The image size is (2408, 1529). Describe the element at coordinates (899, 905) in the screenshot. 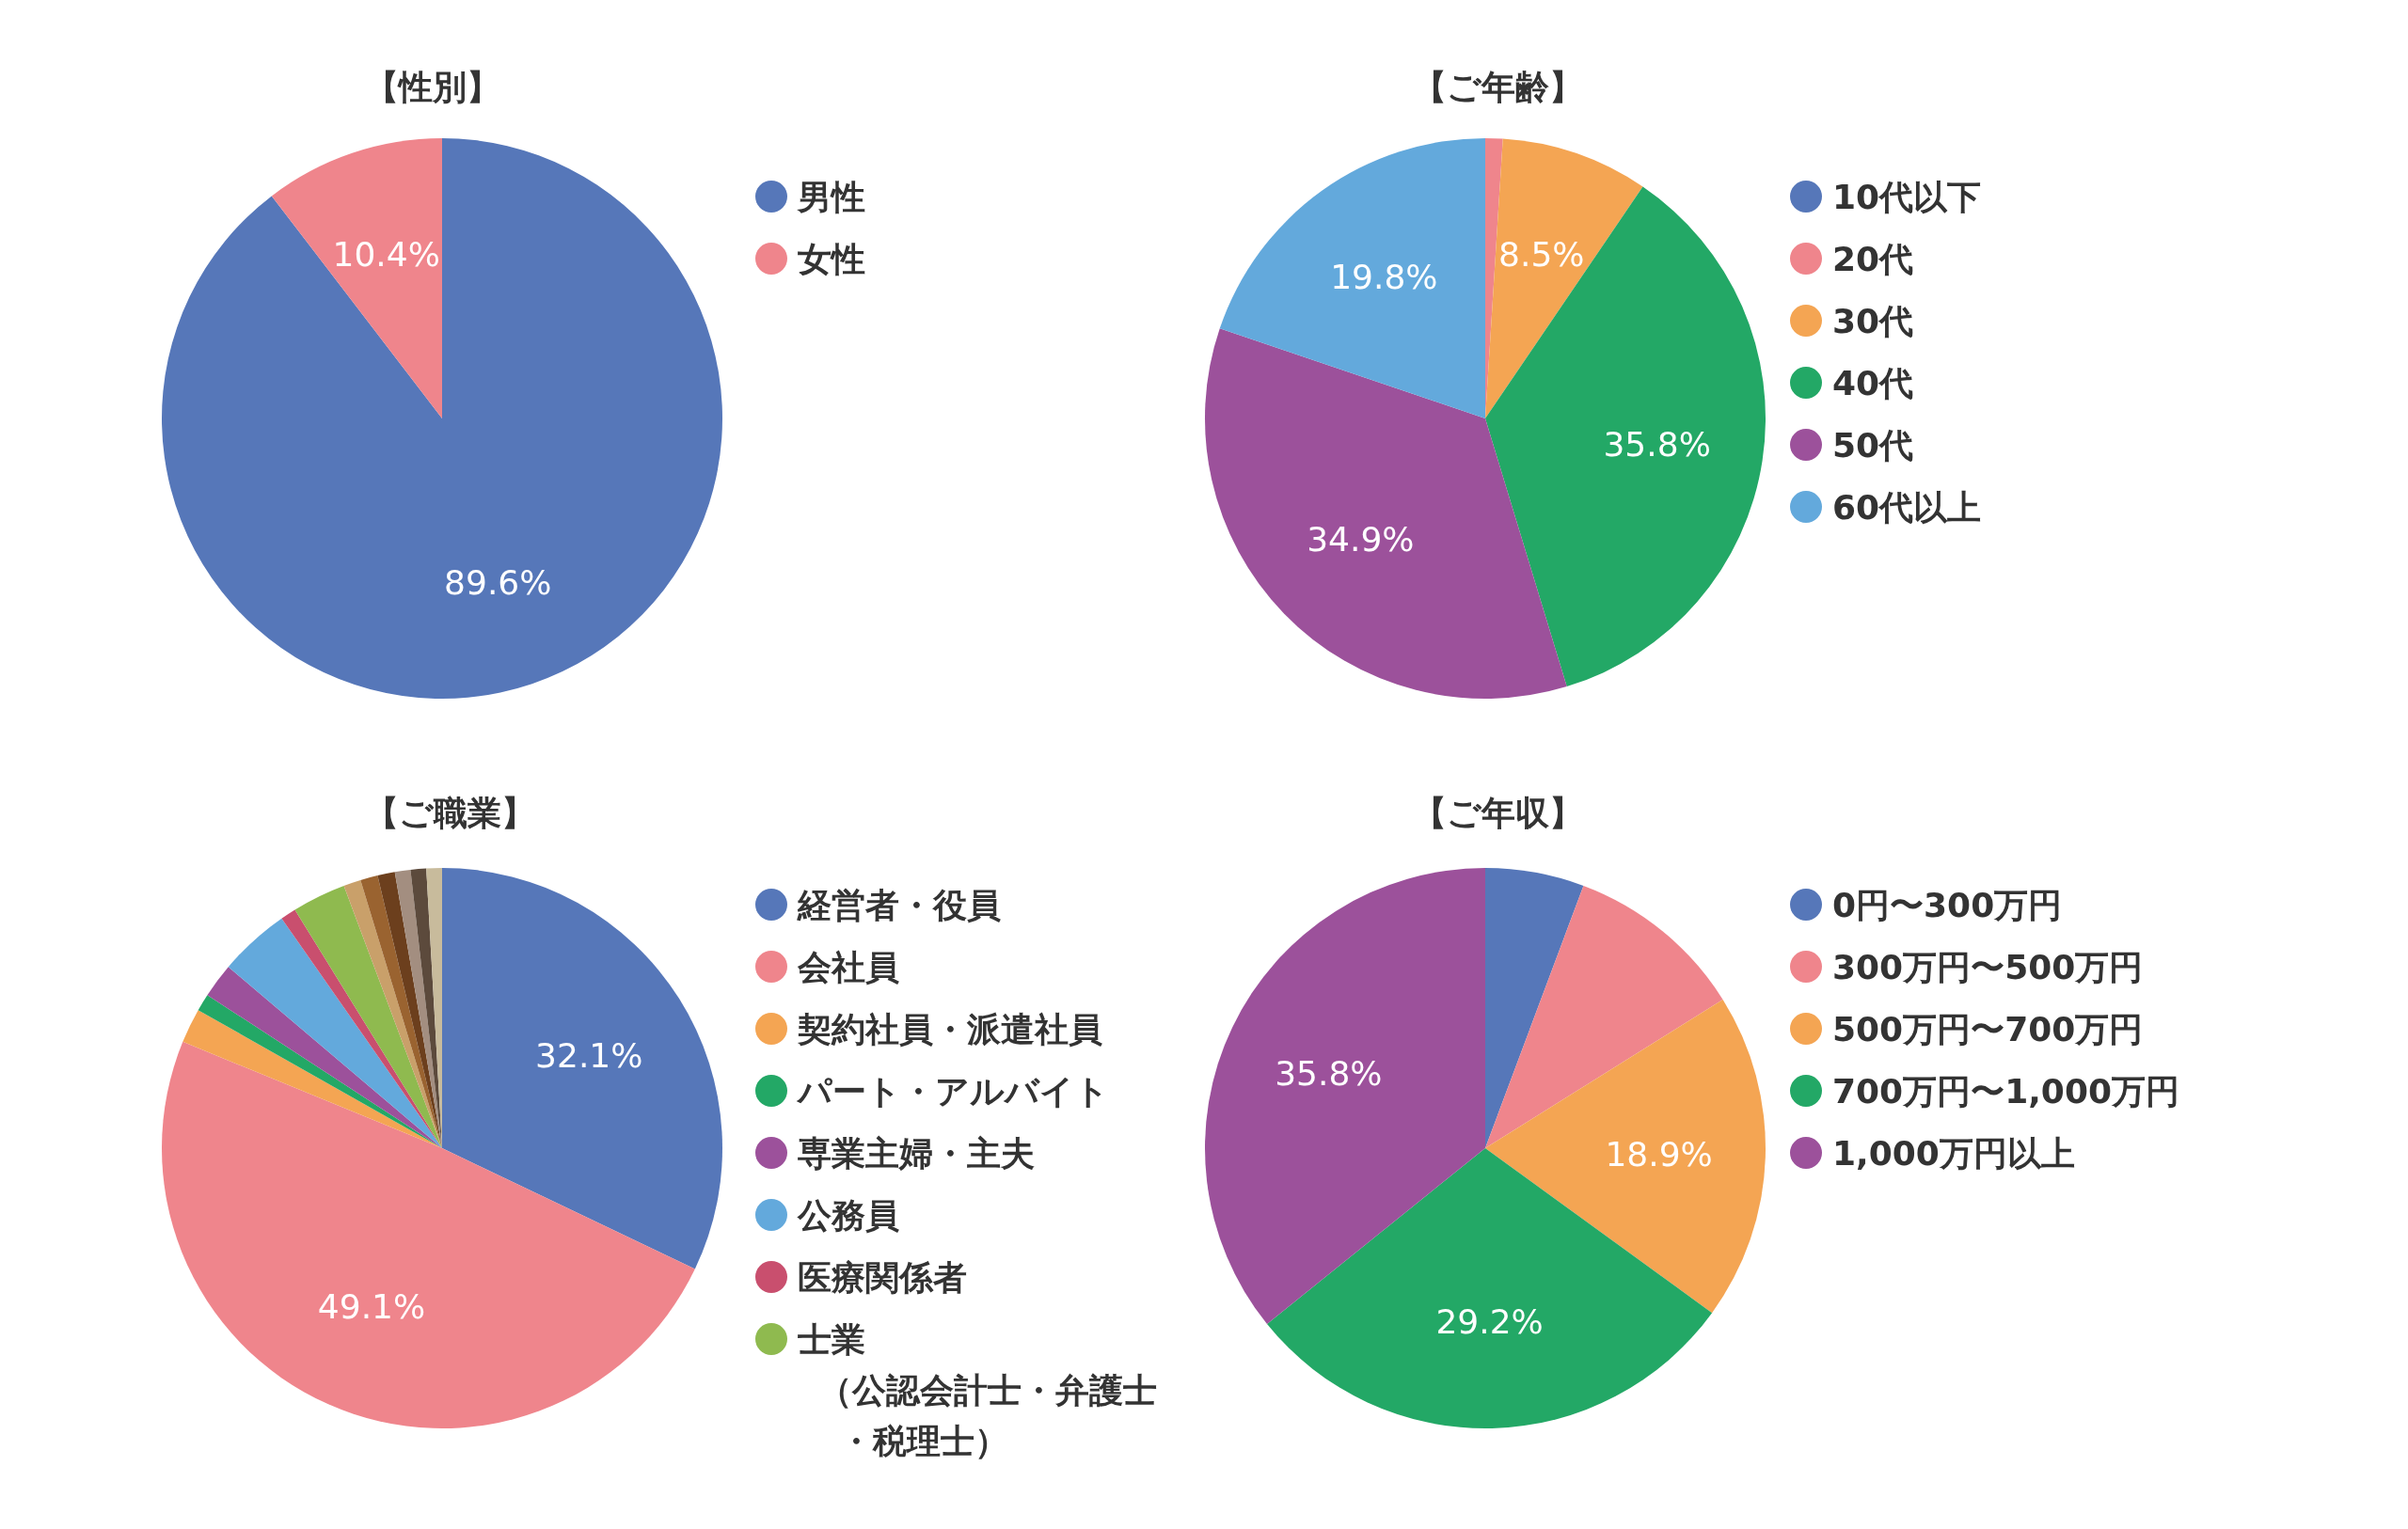

I see `legend-label: 経営者・役員` at that location.